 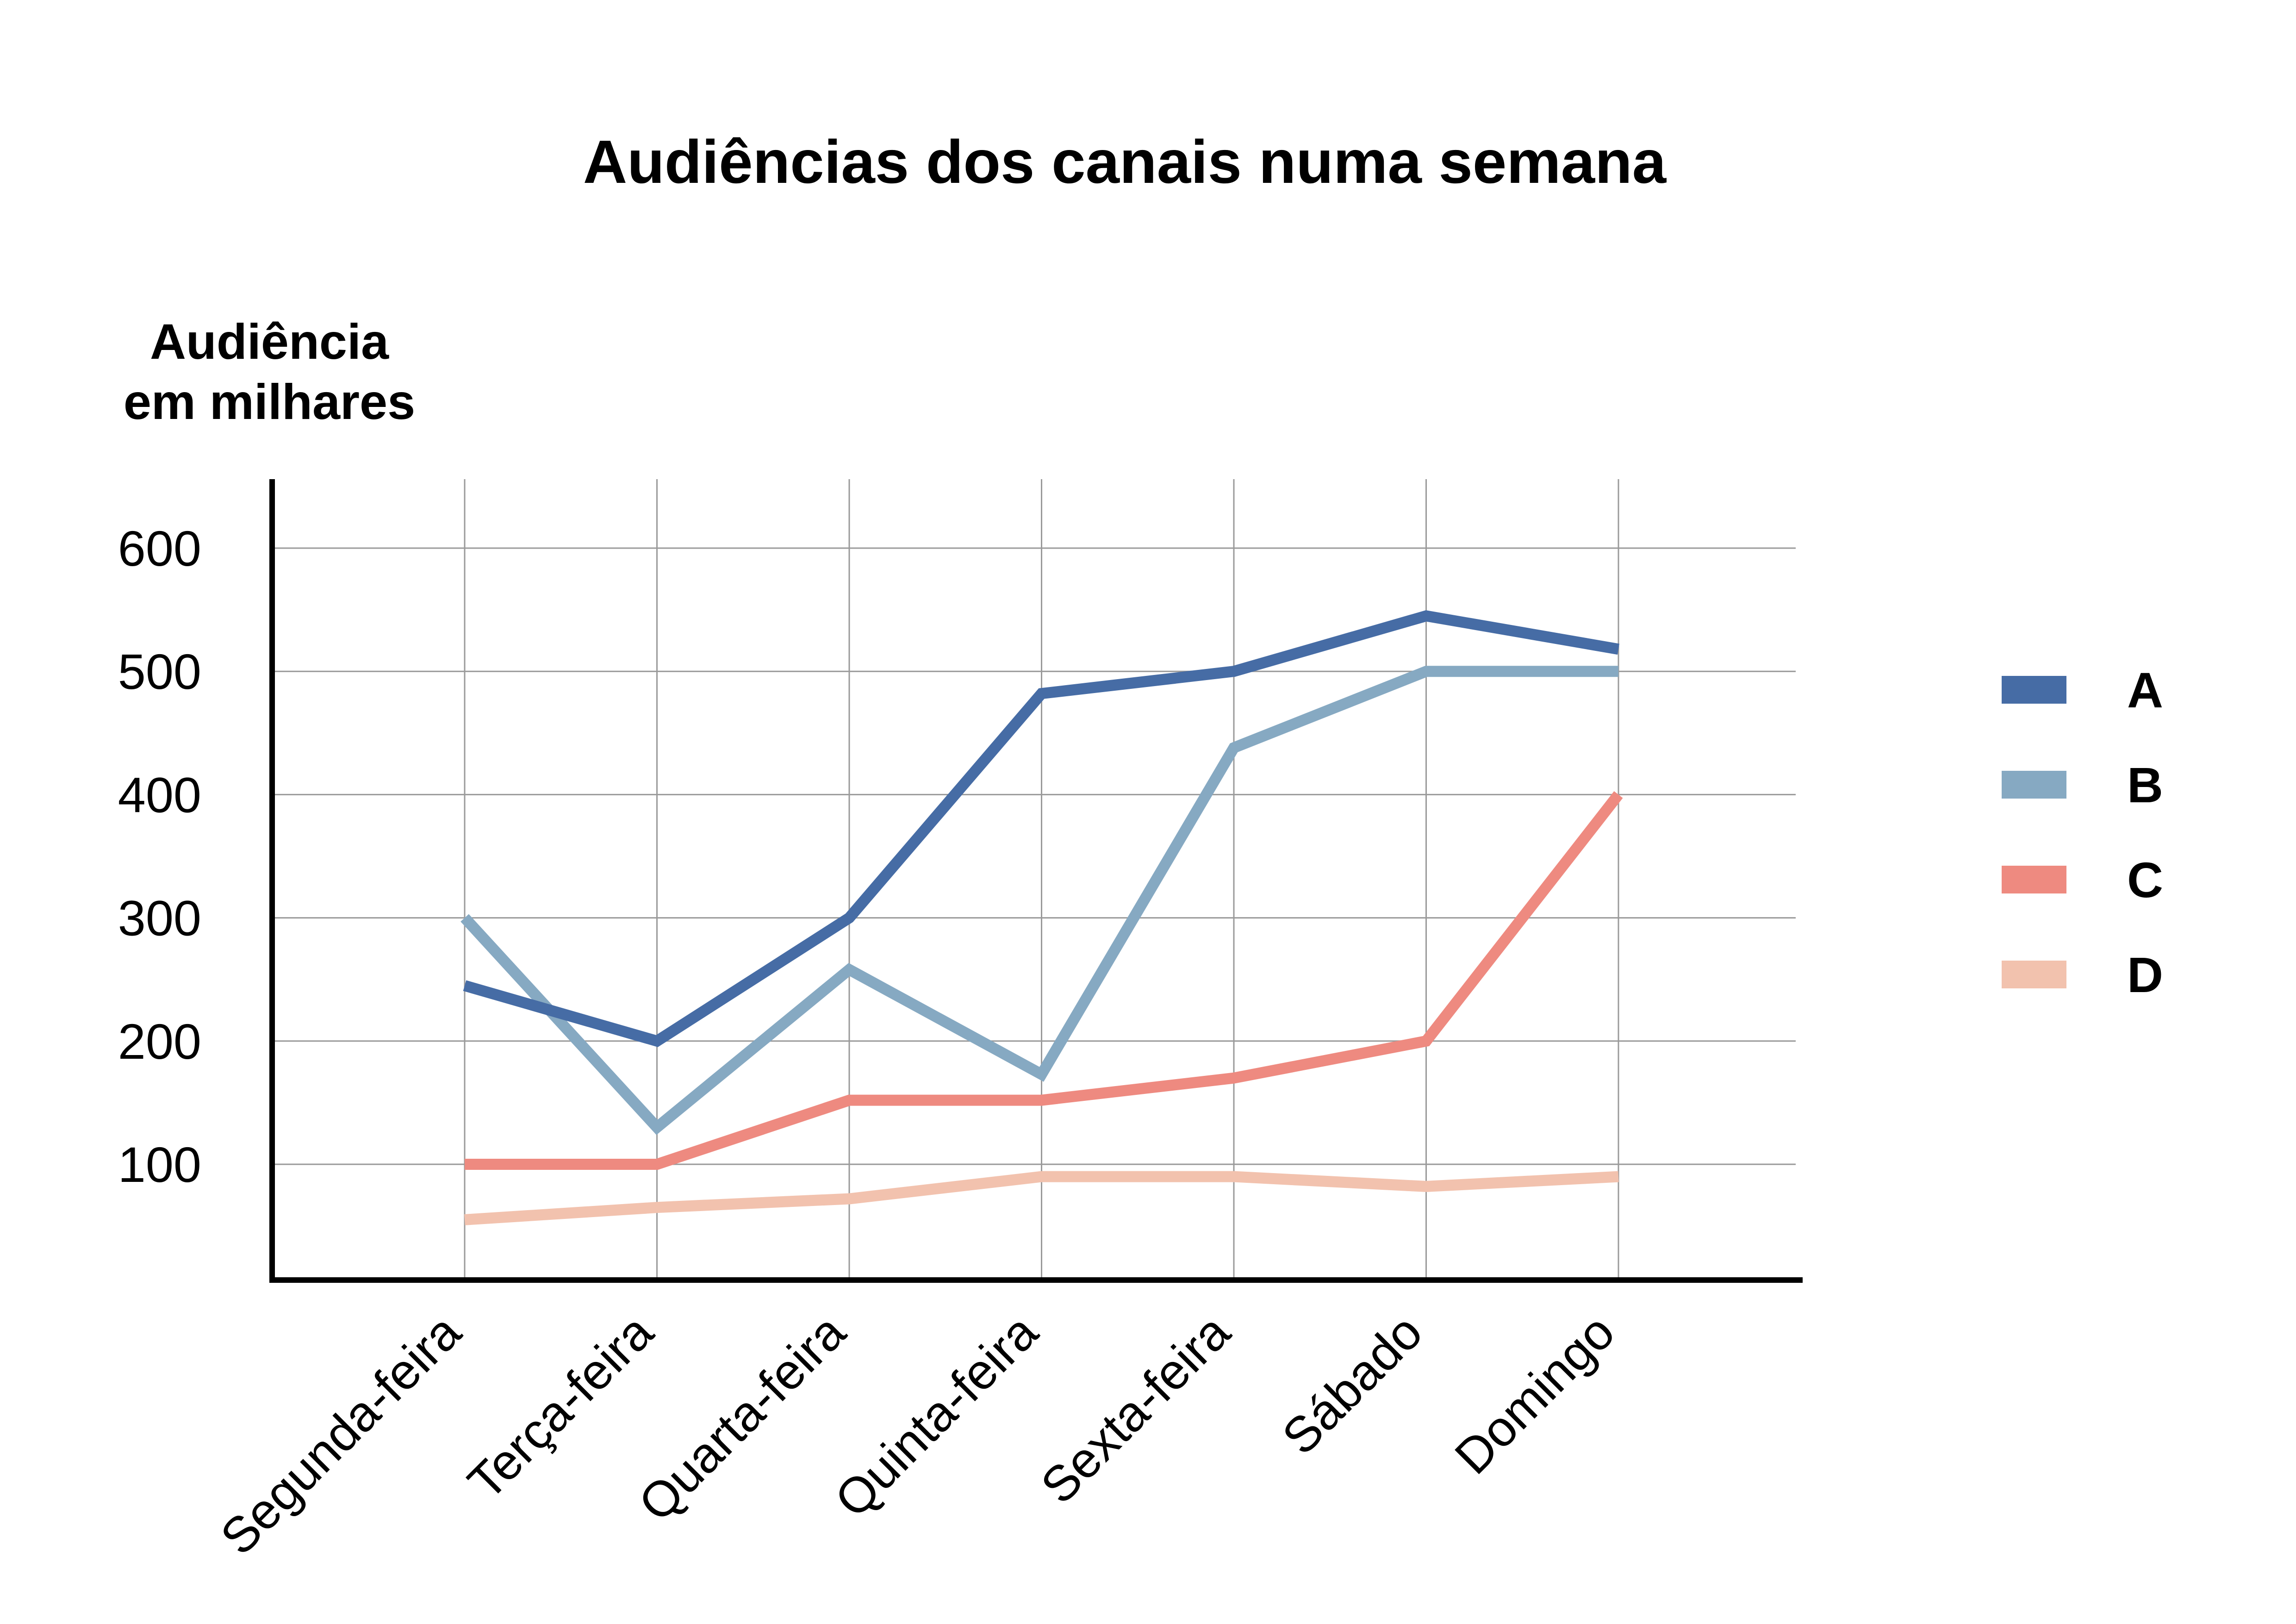 I want to click on legend-label-A: A, so click(x=2145, y=690).